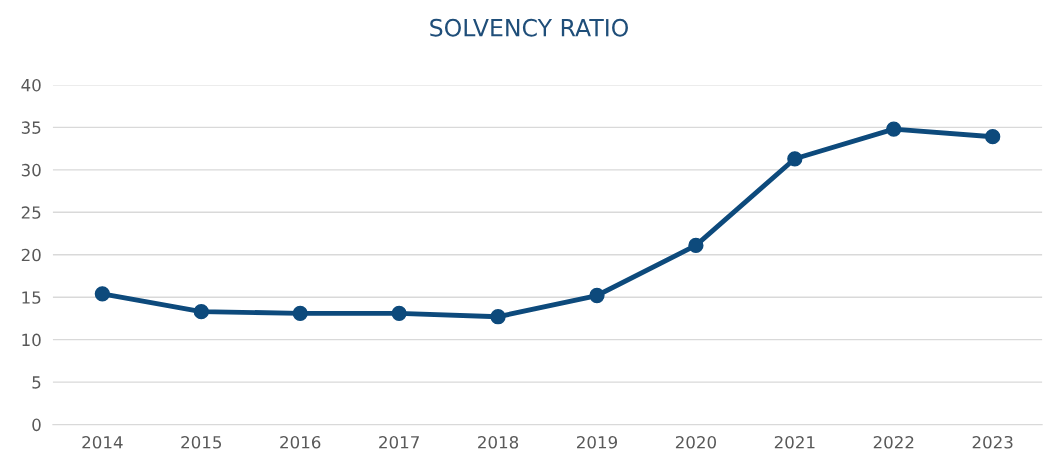 This screenshot has width=1058, height=459. I want to click on x-tick-label: 2017, so click(399, 442).